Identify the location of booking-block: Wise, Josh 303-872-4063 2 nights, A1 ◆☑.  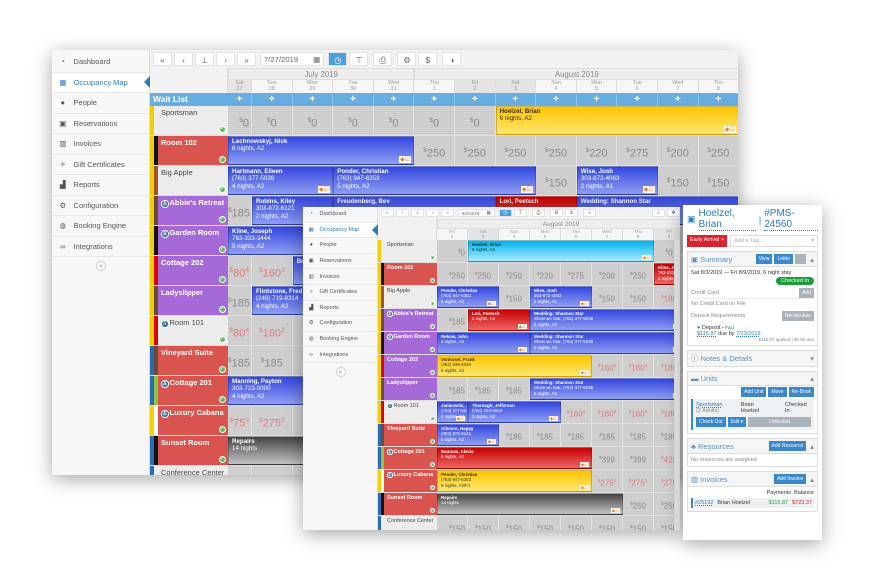
(617, 180).